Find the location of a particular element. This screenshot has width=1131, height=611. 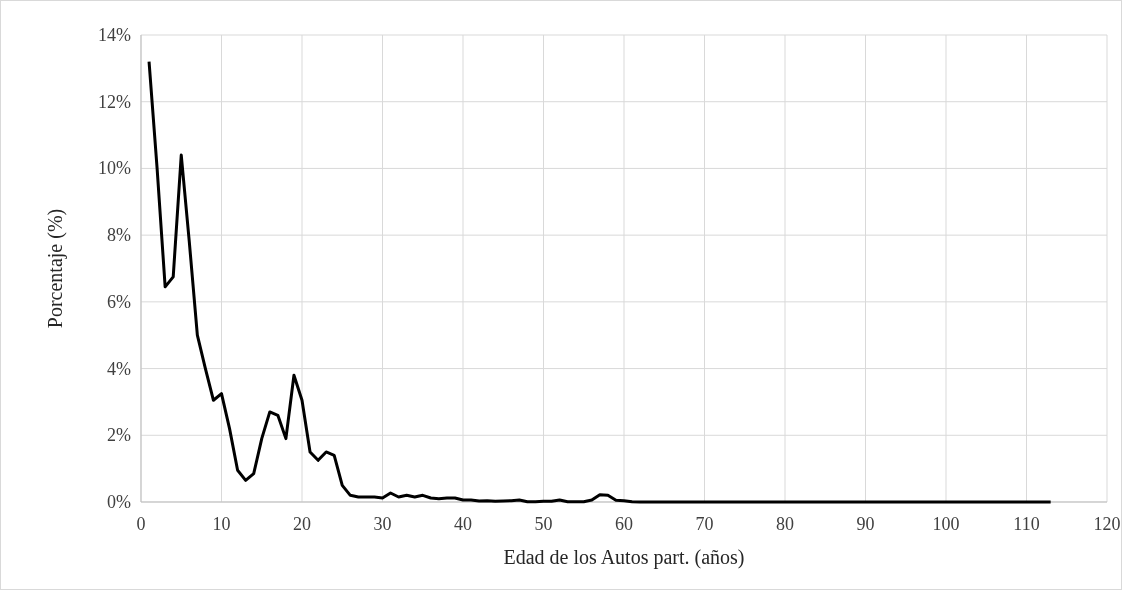

x-tick-label: 80 is located at coordinates (785, 524).